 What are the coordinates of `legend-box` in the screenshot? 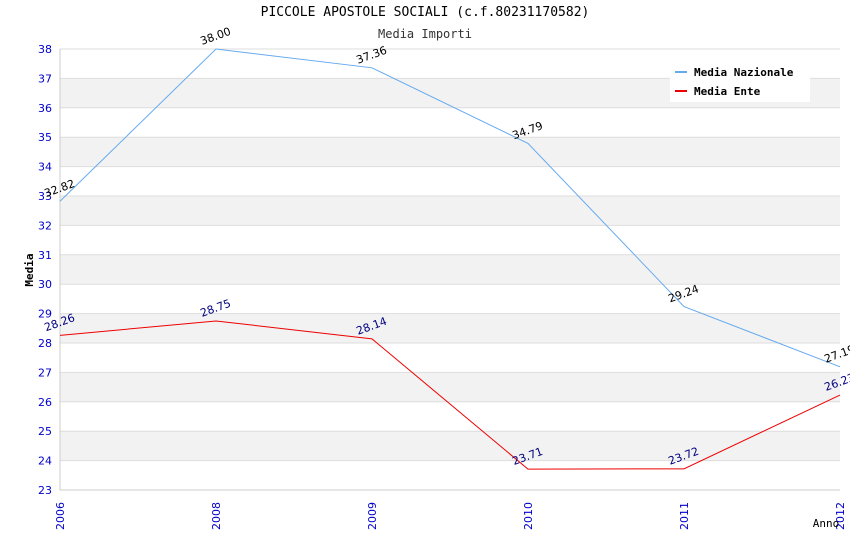 It's located at (740, 81).